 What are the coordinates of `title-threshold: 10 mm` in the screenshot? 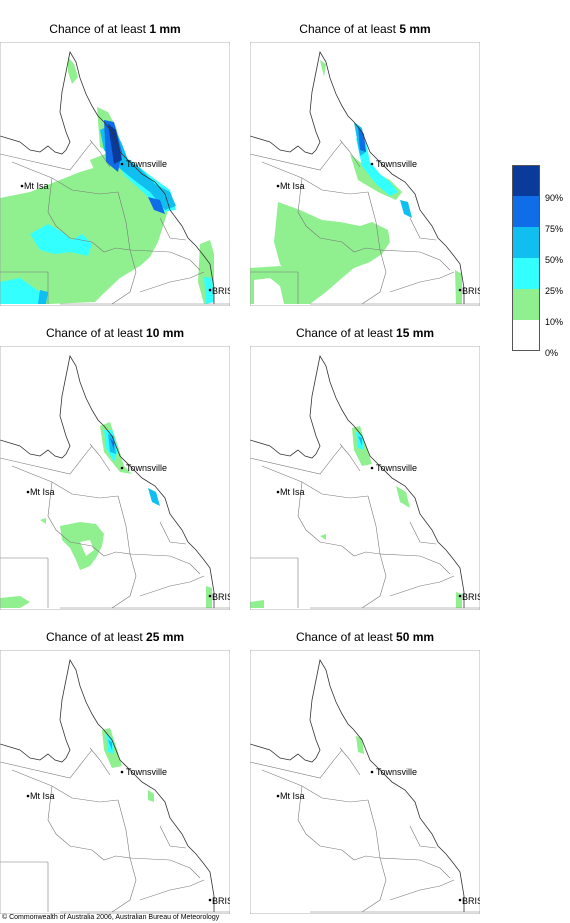 It's located at (165, 333).